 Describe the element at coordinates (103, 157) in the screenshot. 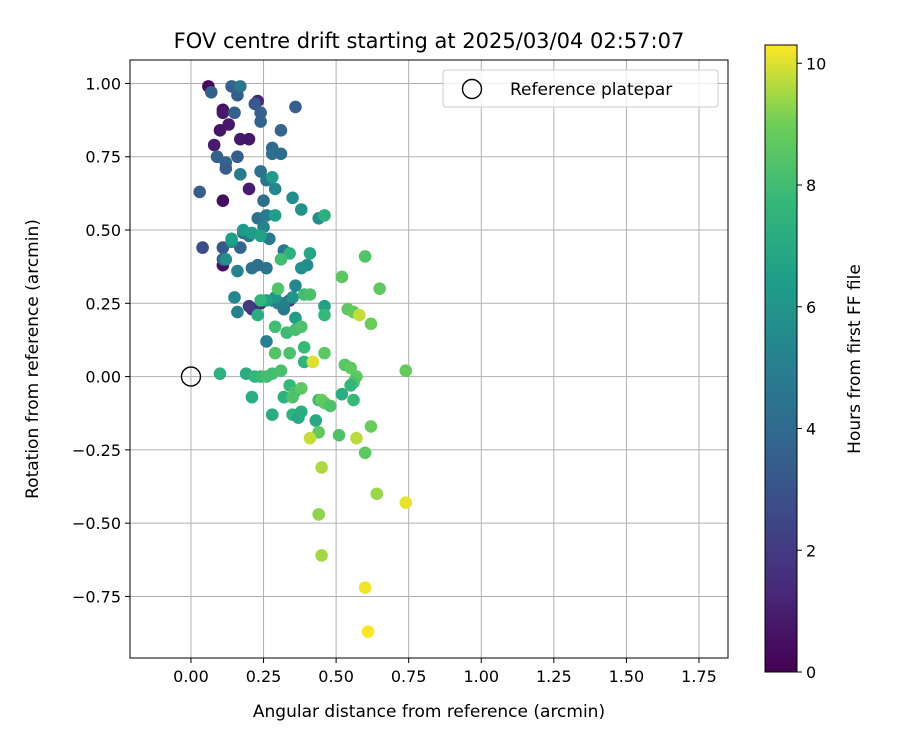

I see `y-tick-label: 0.75` at that location.